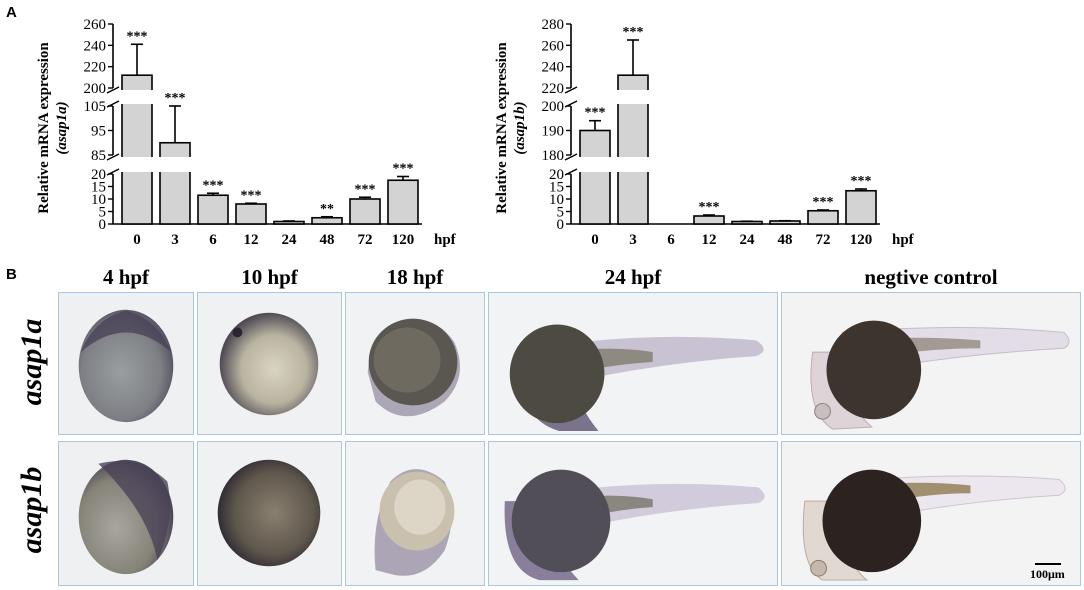  Describe the element at coordinates (553, 156) in the screenshot. I see `y-tick-label: 180` at that location.